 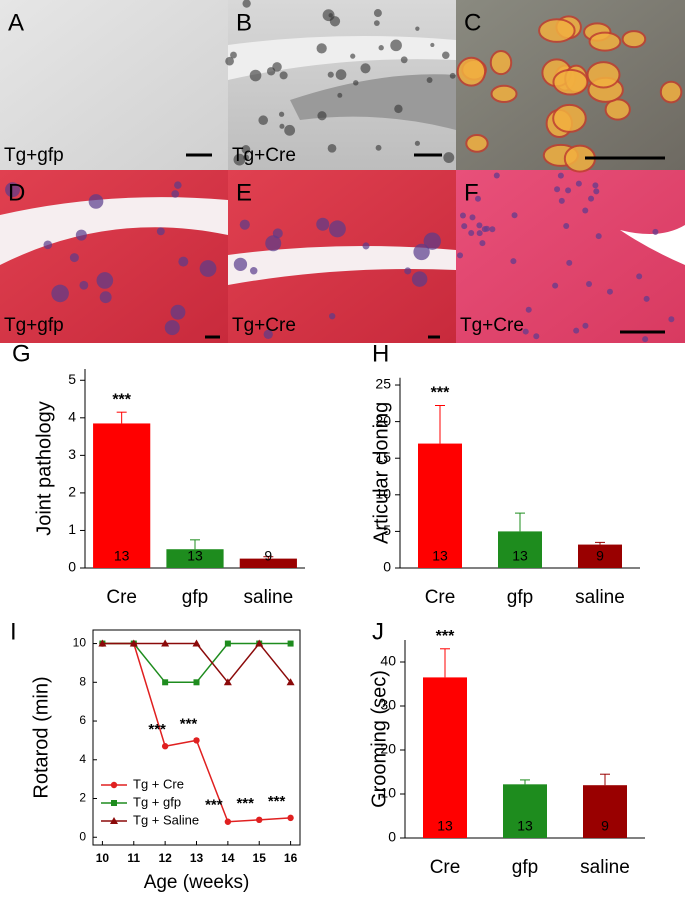 I want to click on y-tick-label: 15, so click(x=383, y=457).